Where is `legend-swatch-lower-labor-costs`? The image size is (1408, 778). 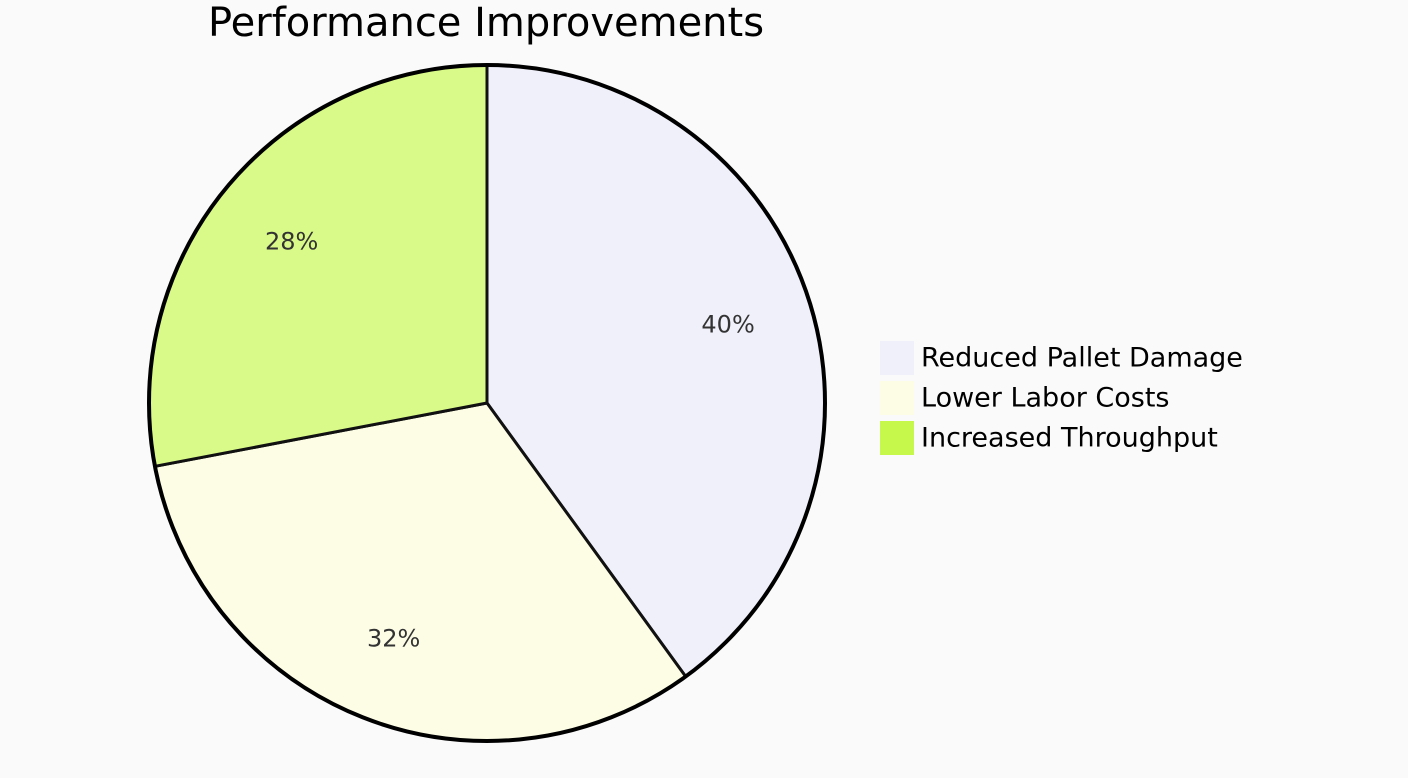
legend-swatch-lower-labor-costs is located at coordinates (897, 398).